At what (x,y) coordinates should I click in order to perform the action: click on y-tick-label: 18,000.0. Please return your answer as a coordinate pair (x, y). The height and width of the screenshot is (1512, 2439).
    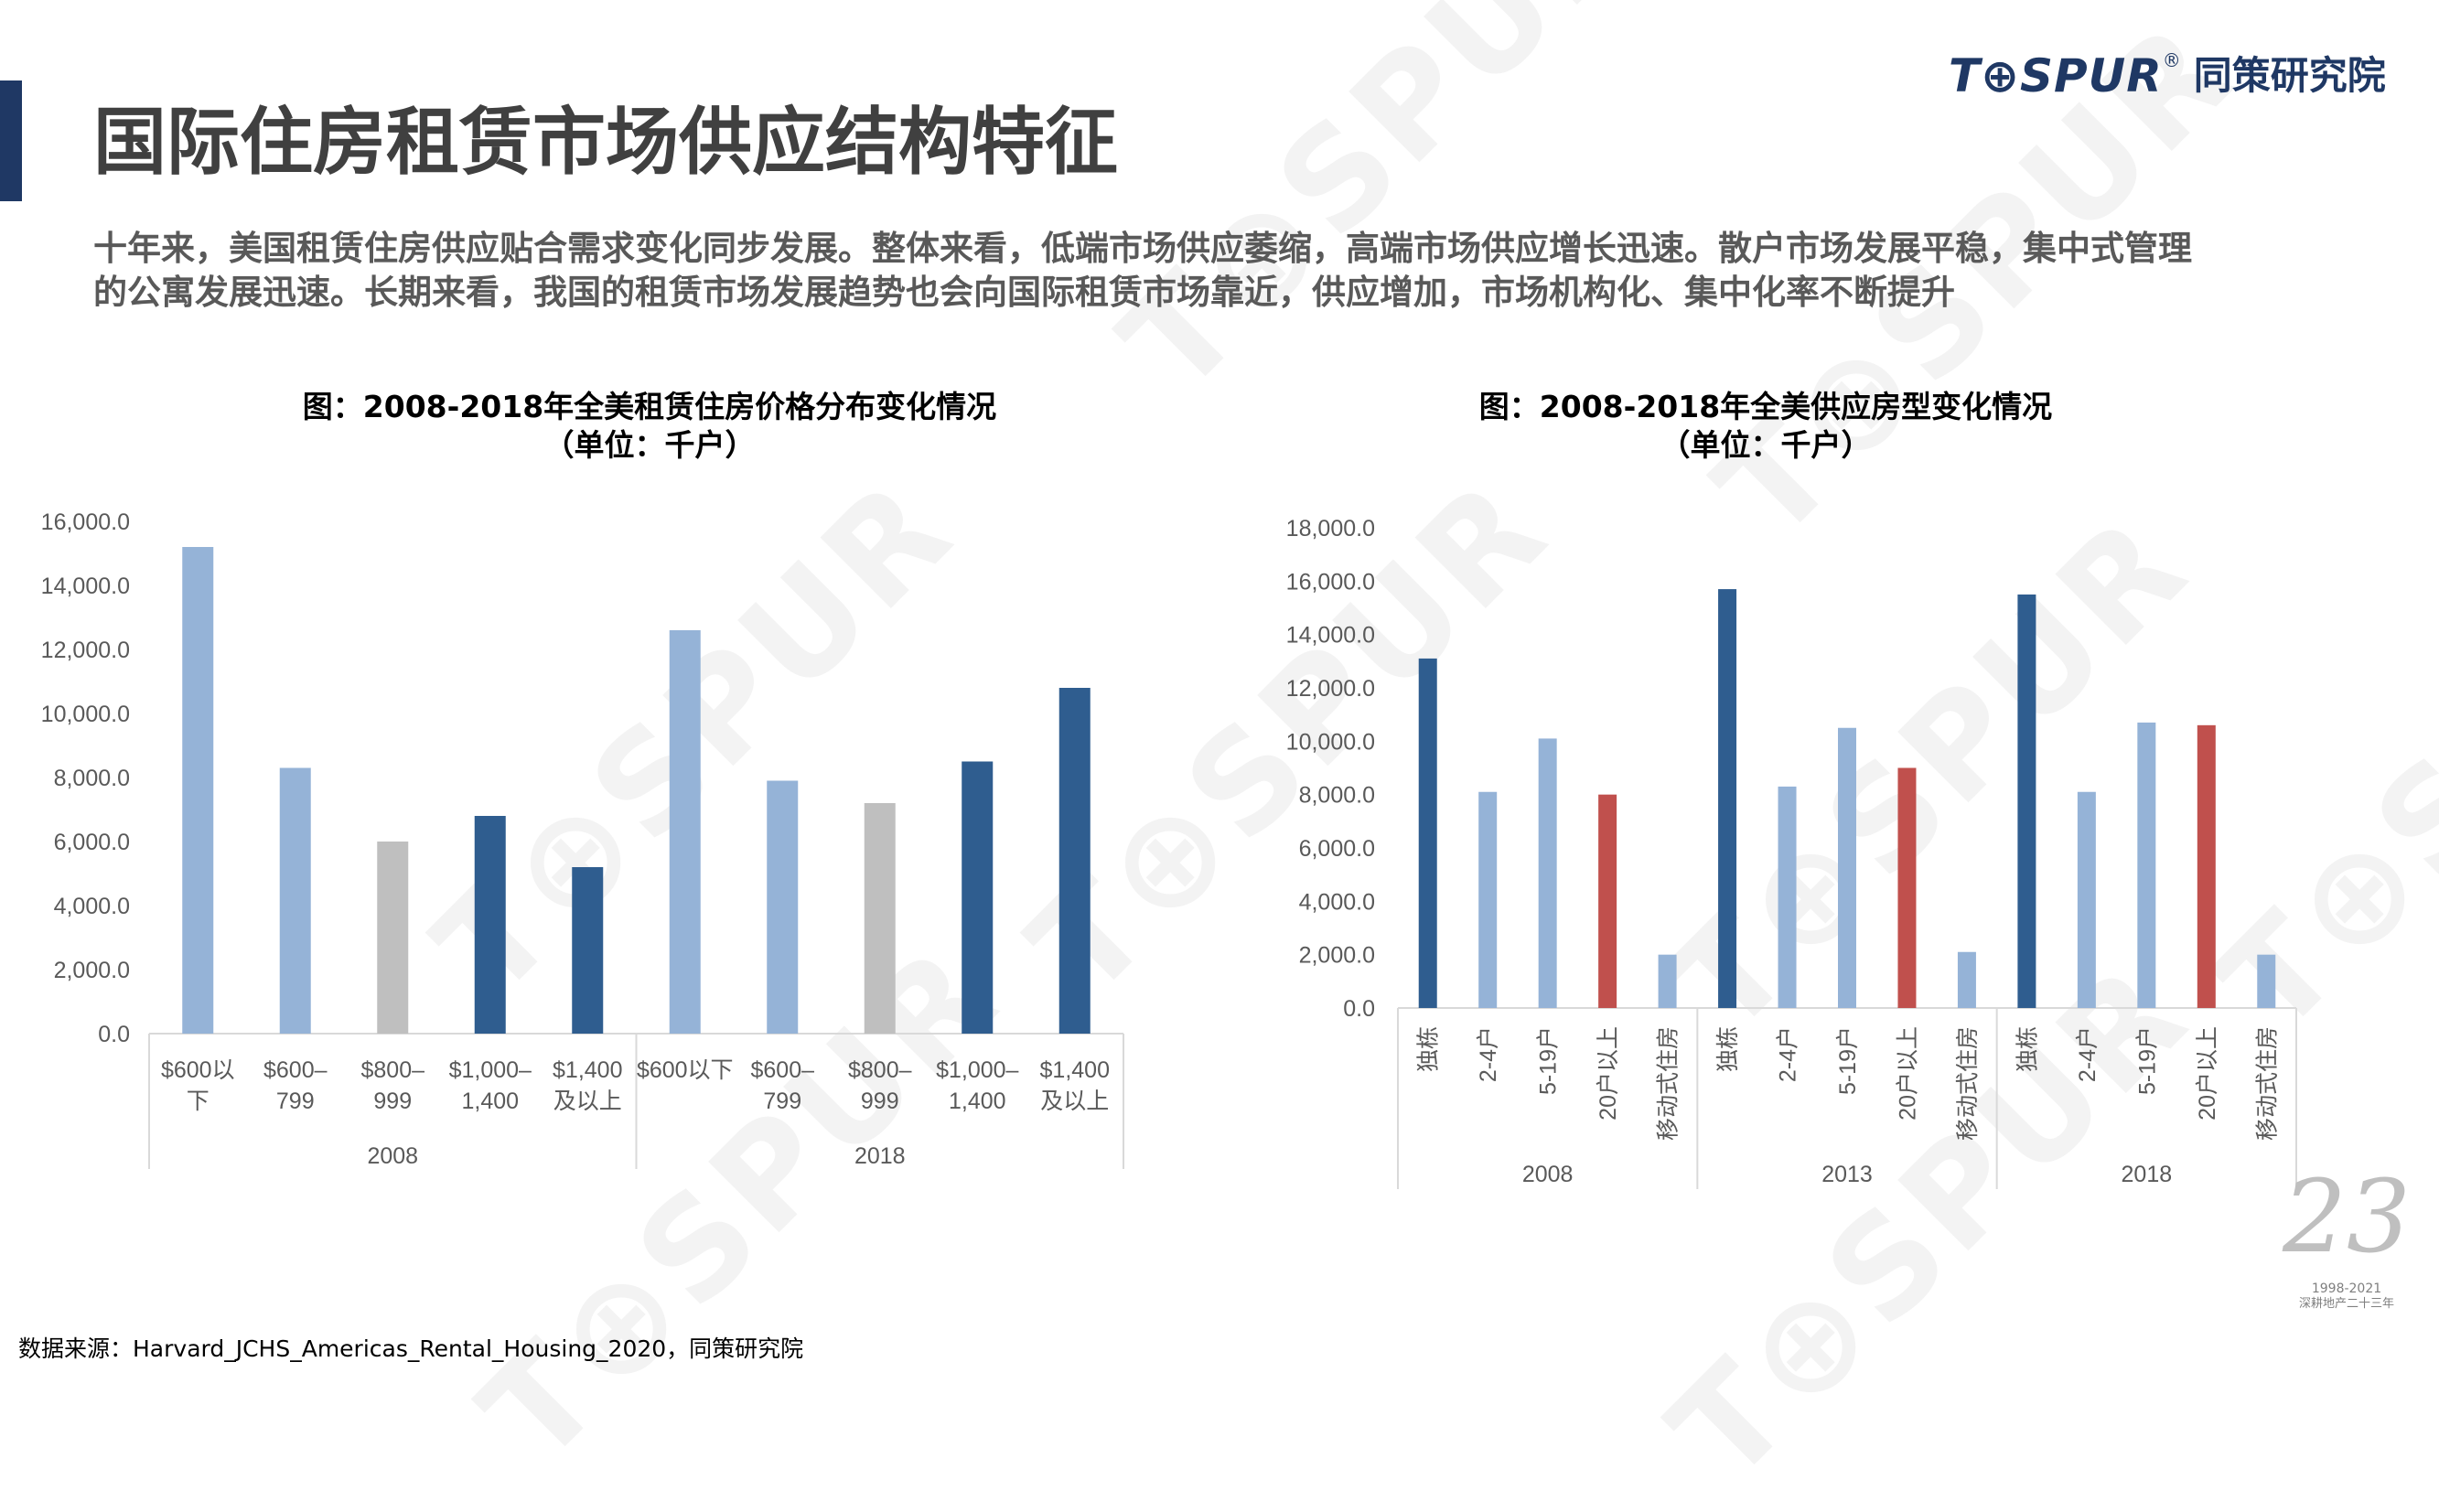
    Looking at the image, I should click on (1330, 529).